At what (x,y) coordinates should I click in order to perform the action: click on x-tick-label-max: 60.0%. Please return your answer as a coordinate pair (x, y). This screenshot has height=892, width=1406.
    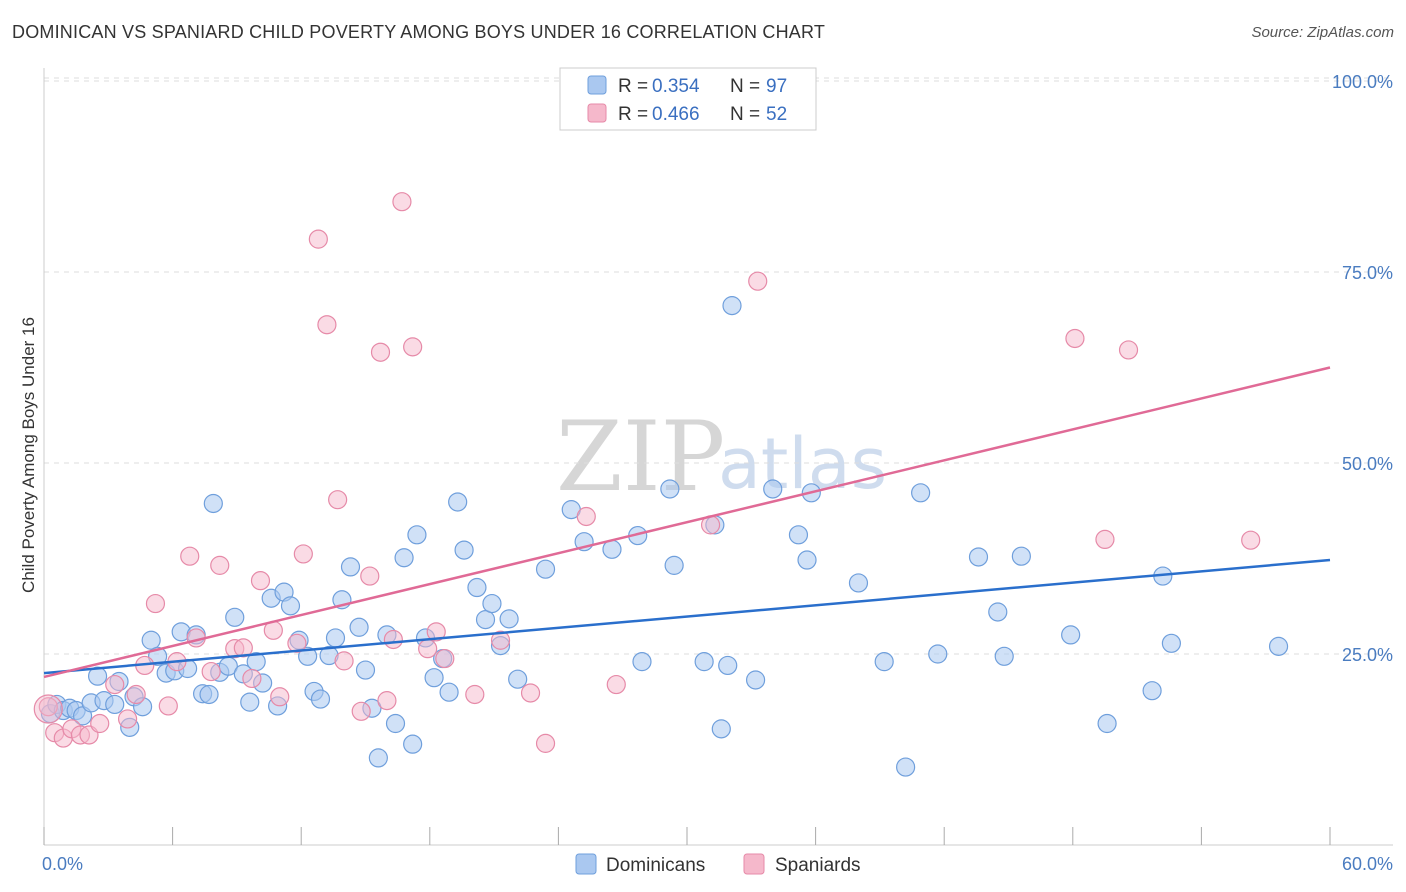
    Looking at the image, I should click on (1367, 864).